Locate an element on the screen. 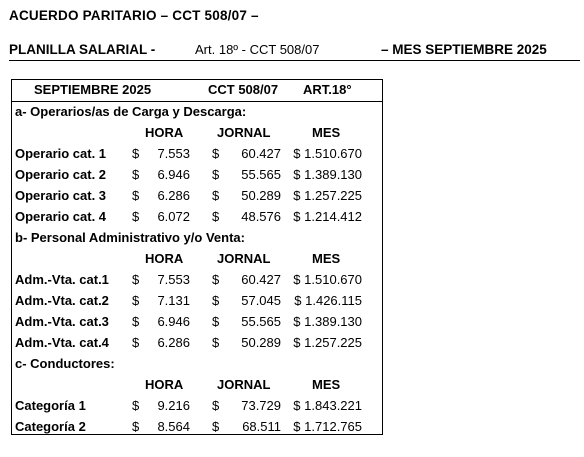 The width and height of the screenshot is (584, 457). section-title-row: c- Conductores: is located at coordinates (197, 364).